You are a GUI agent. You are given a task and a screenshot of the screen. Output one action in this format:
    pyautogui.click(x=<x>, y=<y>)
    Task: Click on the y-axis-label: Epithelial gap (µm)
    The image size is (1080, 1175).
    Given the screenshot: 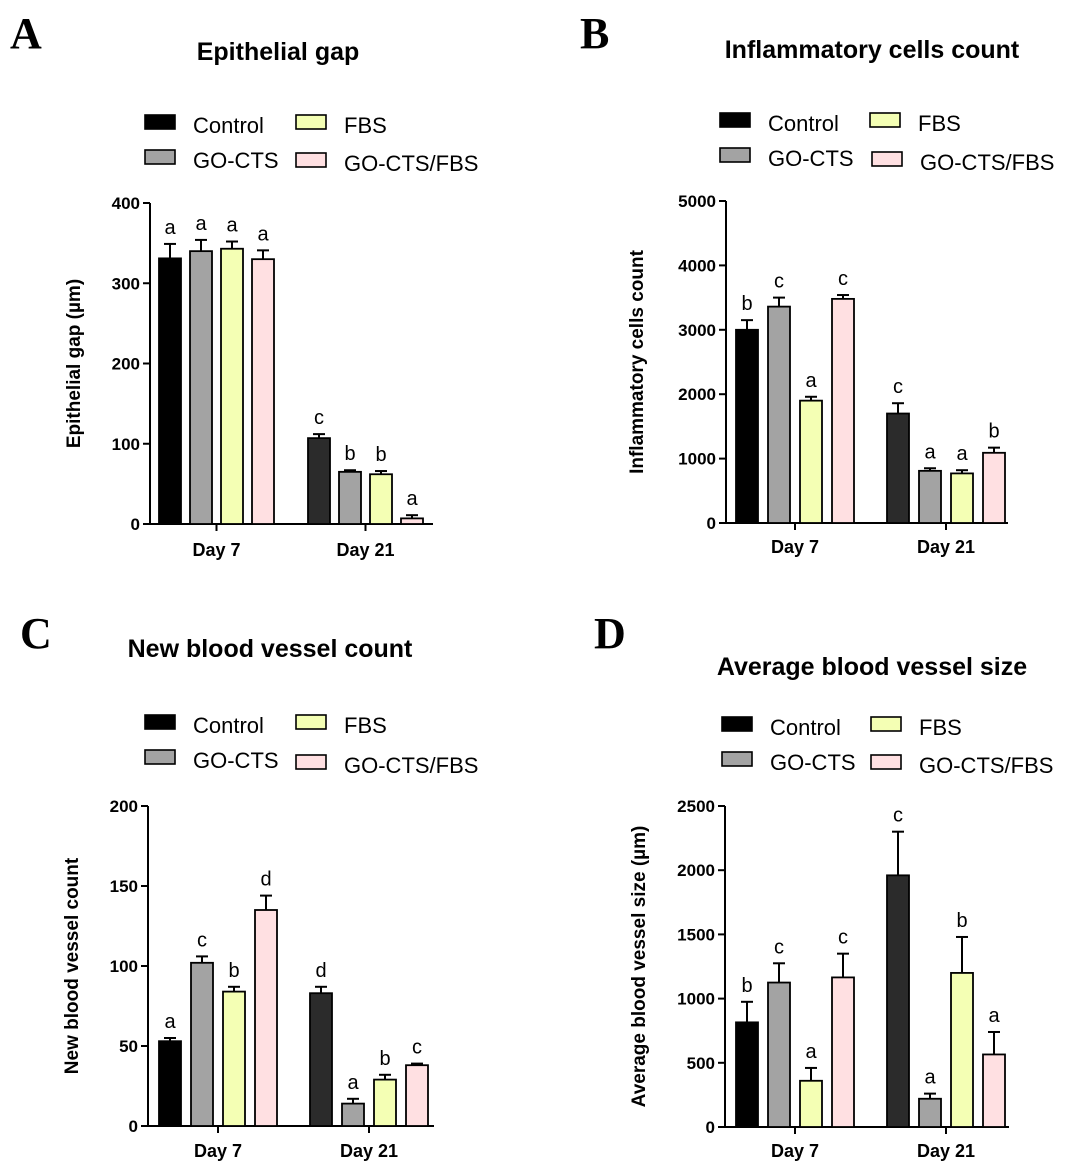 What is the action you would take?
    pyautogui.click(x=74, y=363)
    